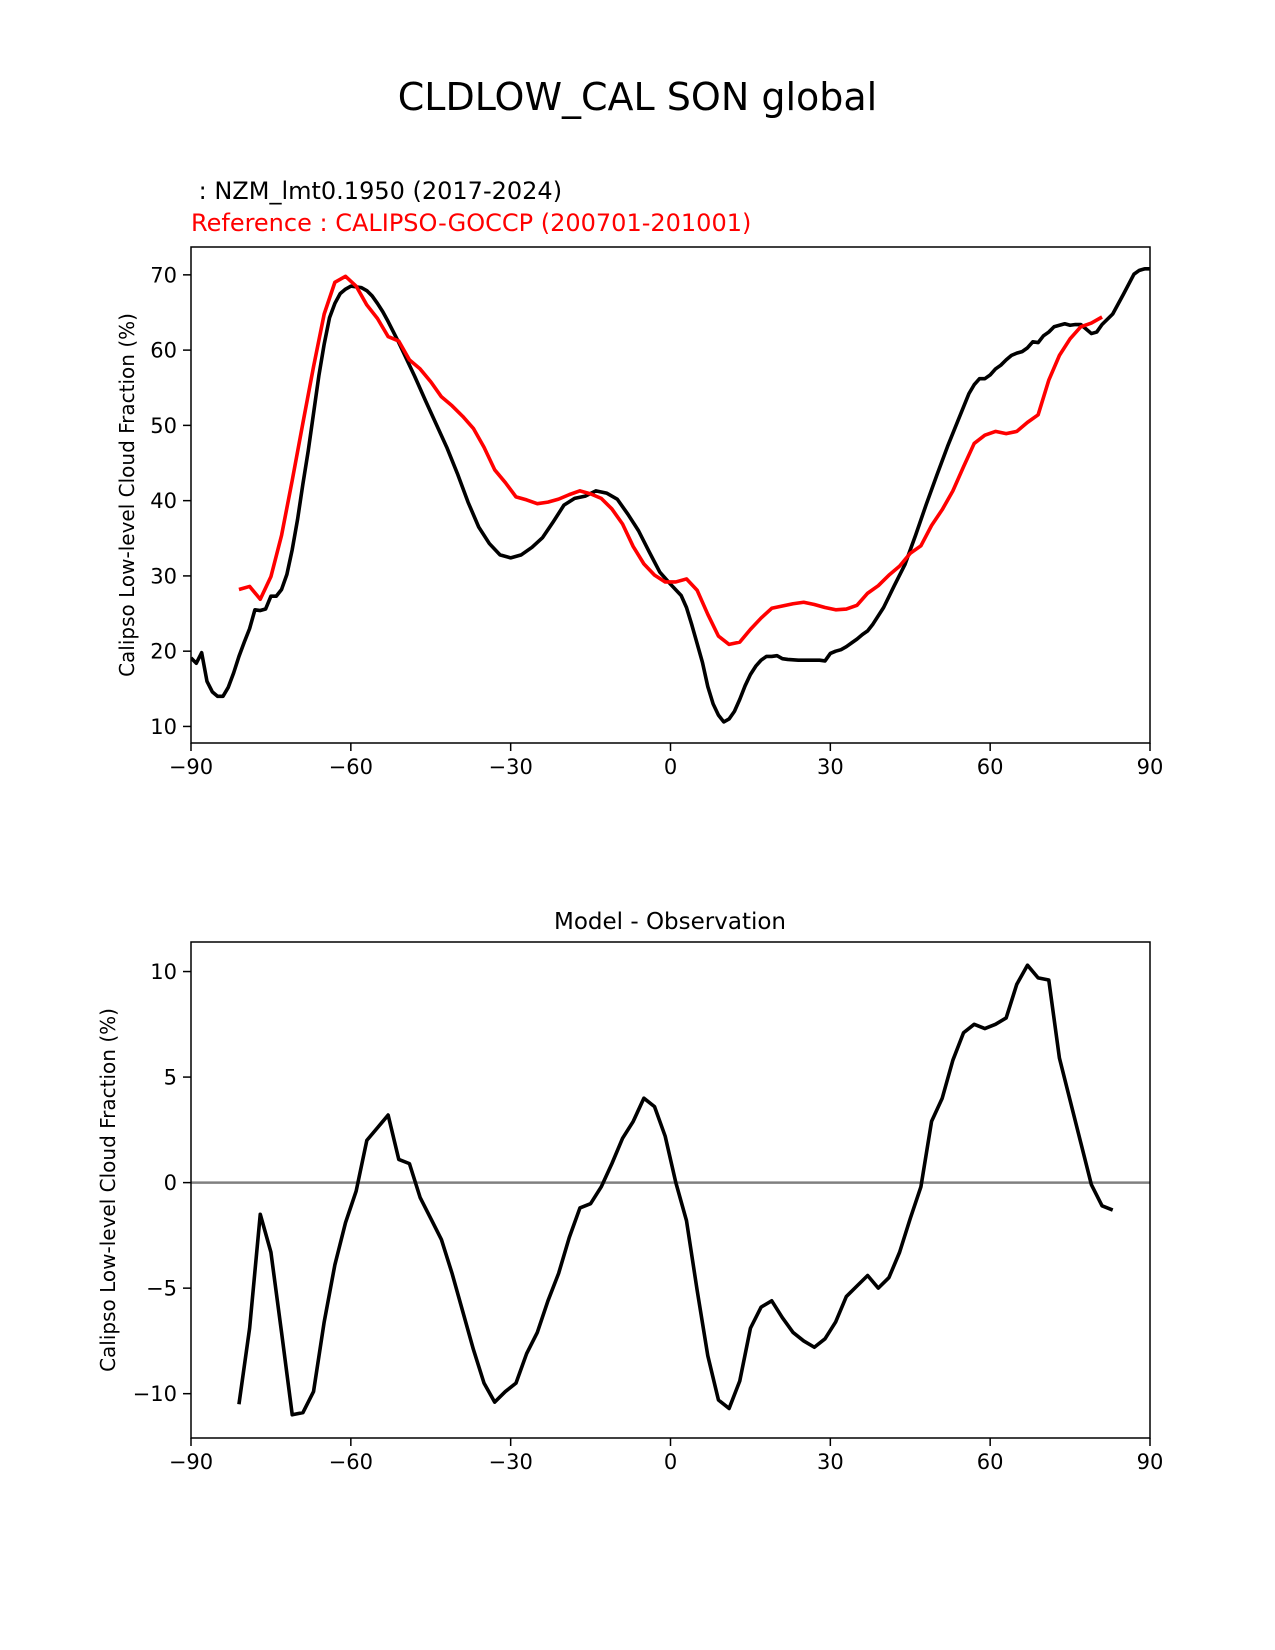  What do you see at coordinates (161, 1289) in the screenshot?
I see `y-tick-label: −5` at bounding box center [161, 1289].